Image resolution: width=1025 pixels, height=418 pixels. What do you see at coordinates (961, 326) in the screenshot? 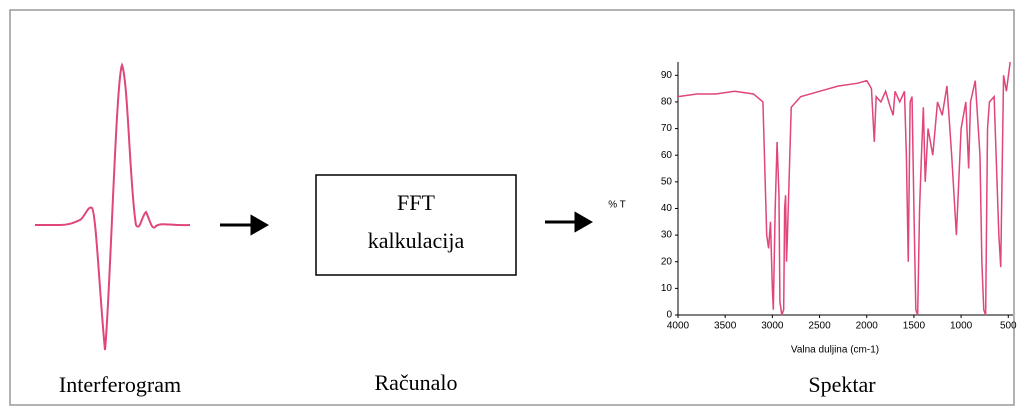
I see `x-tick-label: 1000` at bounding box center [961, 326].